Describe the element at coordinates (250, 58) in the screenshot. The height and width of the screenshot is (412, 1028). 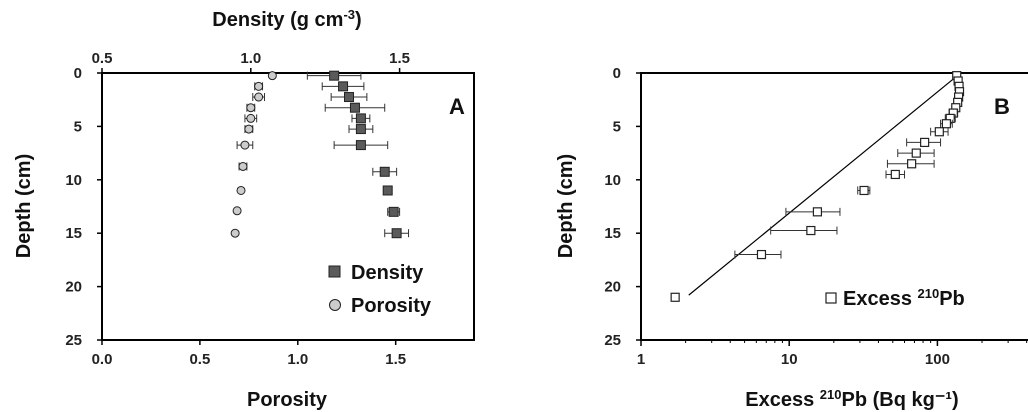
I see `top-tick-label: 1.0` at that location.